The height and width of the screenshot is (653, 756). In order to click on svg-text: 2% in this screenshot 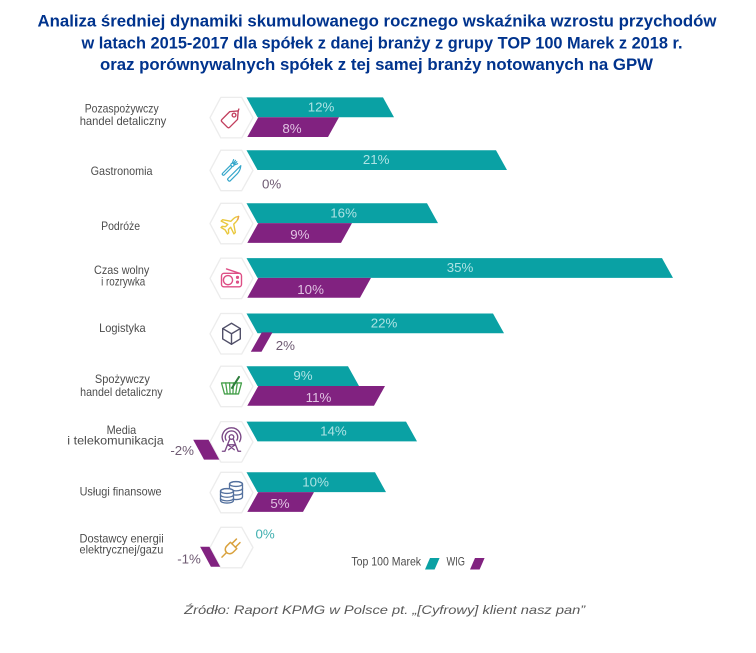, I will do `click(285, 345)`.